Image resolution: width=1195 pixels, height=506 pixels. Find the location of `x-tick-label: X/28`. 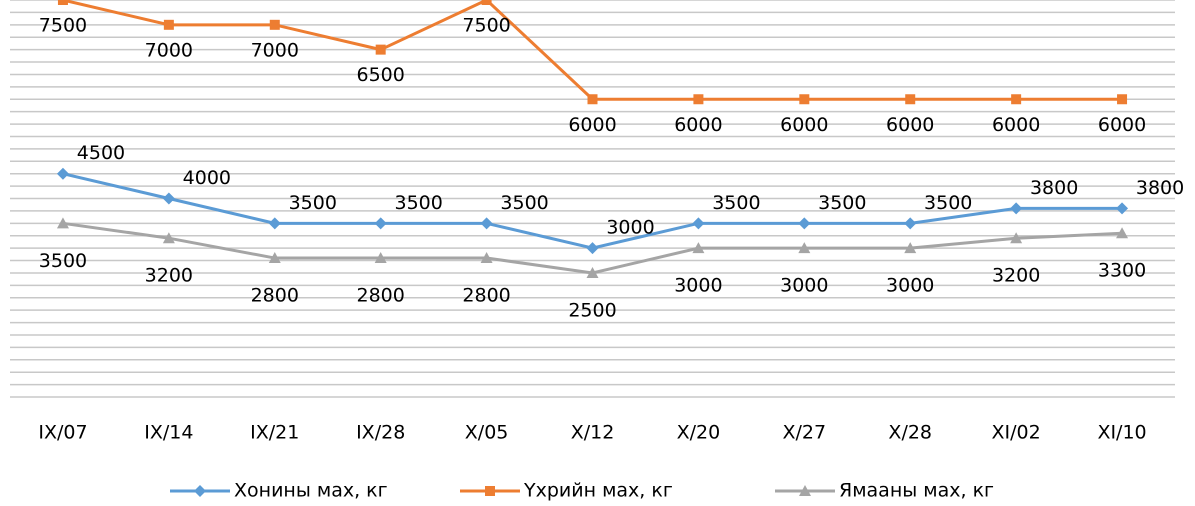

x-tick-label: X/28 is located at coordinates (910, 433).